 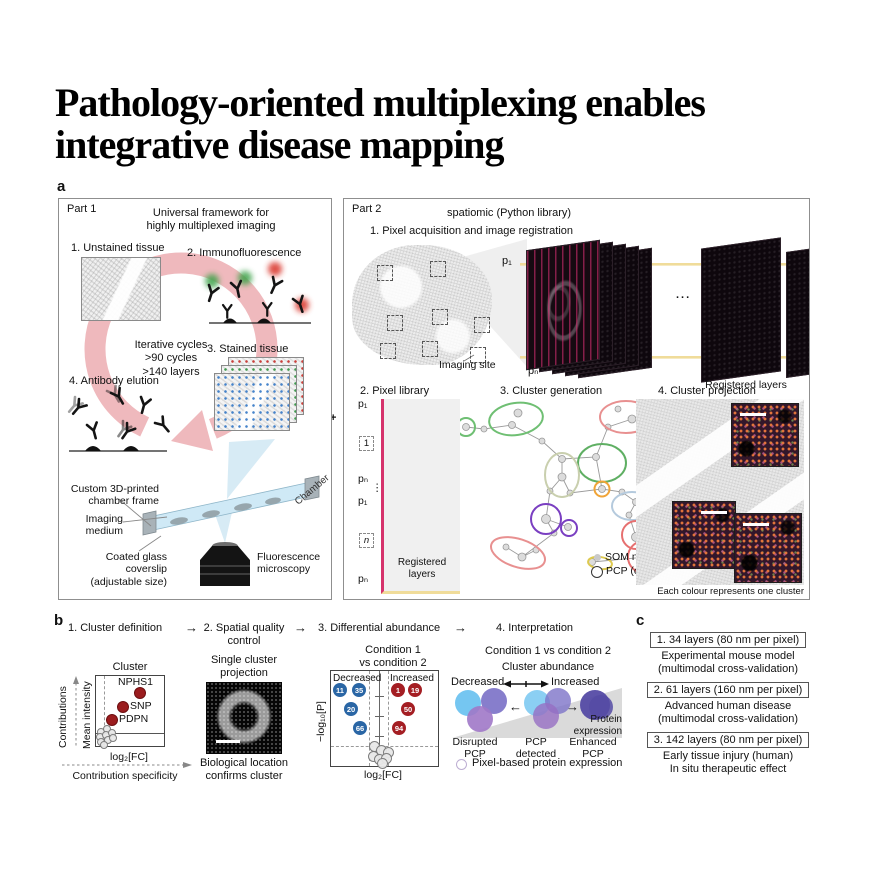 I want to click on pixel-protein-circle-icon, so click(x=461, y=764).